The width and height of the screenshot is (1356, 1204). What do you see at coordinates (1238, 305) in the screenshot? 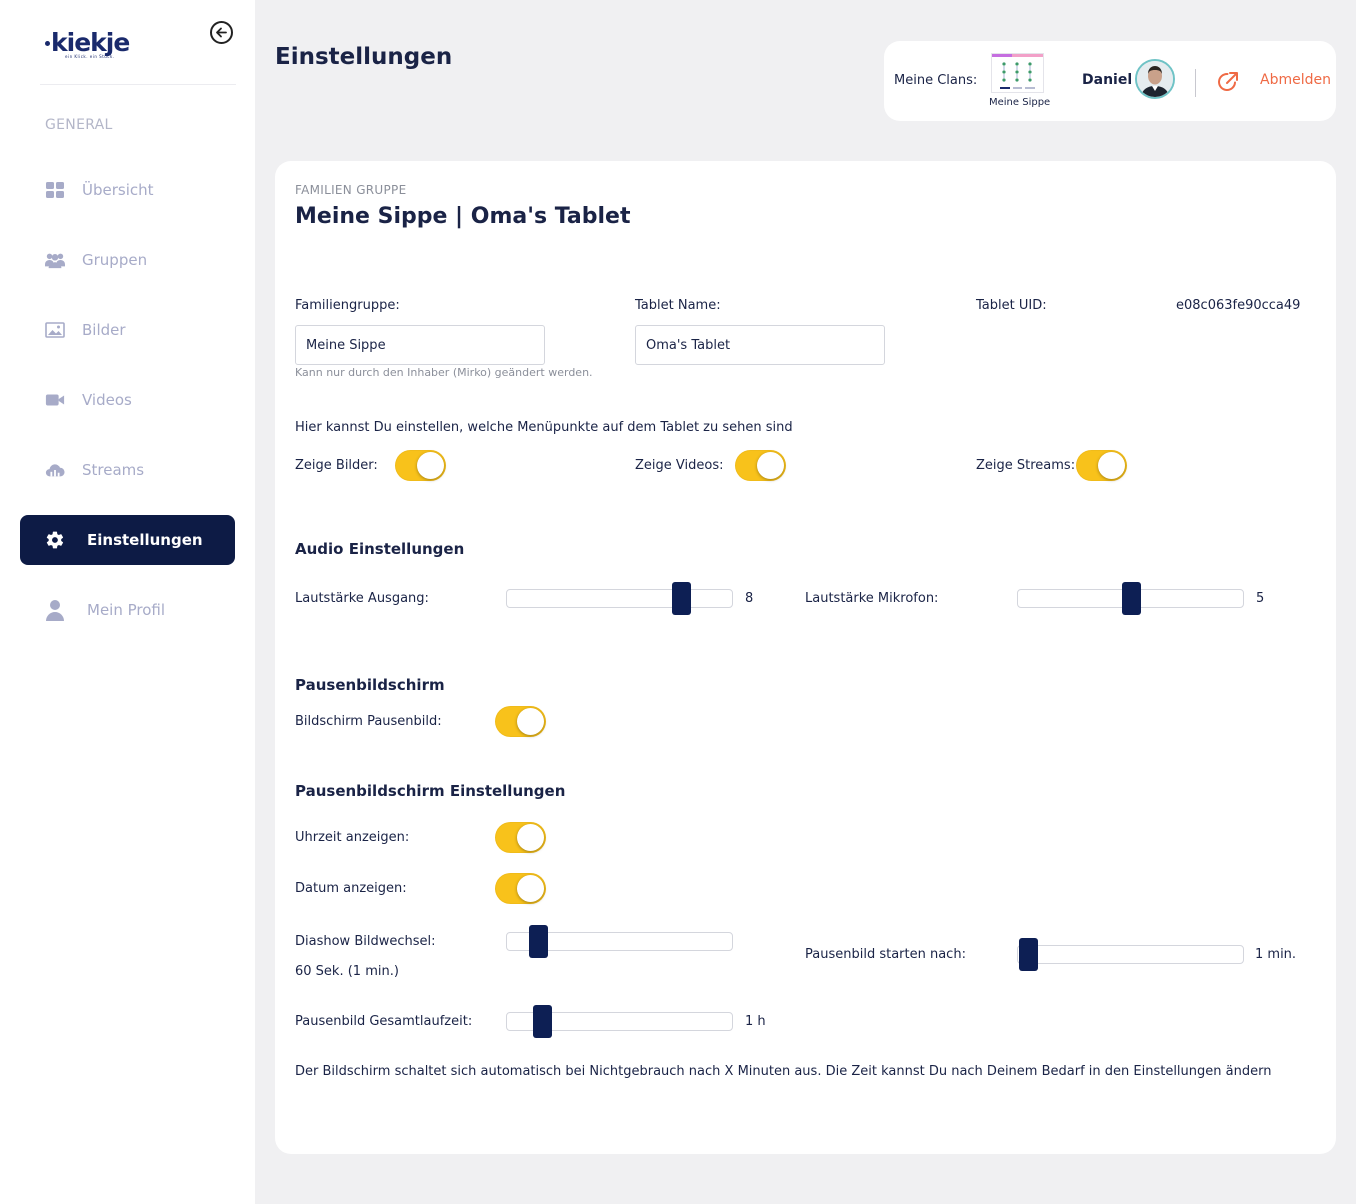
I see `tablet-uid-value: e08c063fe90cca49` at bounding box center [1238, 305].